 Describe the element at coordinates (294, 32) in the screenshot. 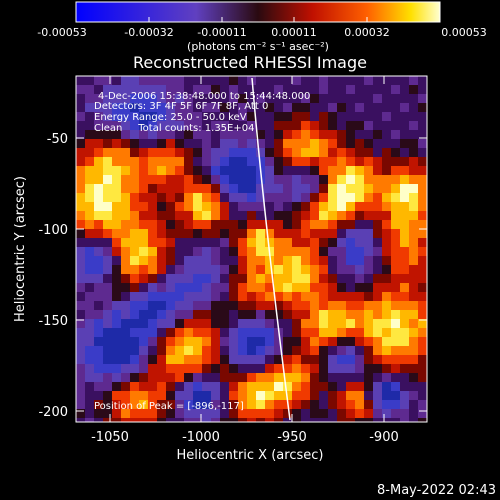

I see `colorbar-tick-label: 0.00011` at that location.